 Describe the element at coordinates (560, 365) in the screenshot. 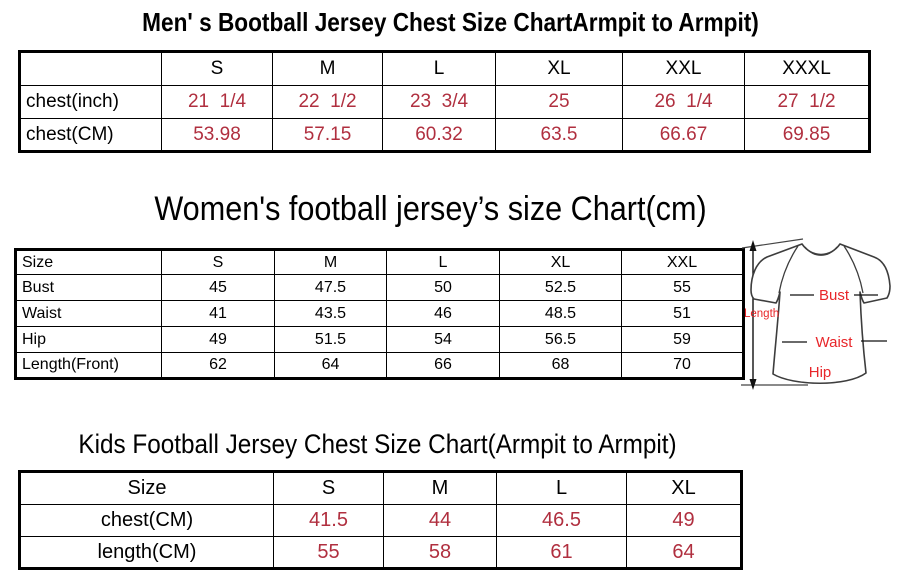

I see `women-length-xl: 68` at that location.